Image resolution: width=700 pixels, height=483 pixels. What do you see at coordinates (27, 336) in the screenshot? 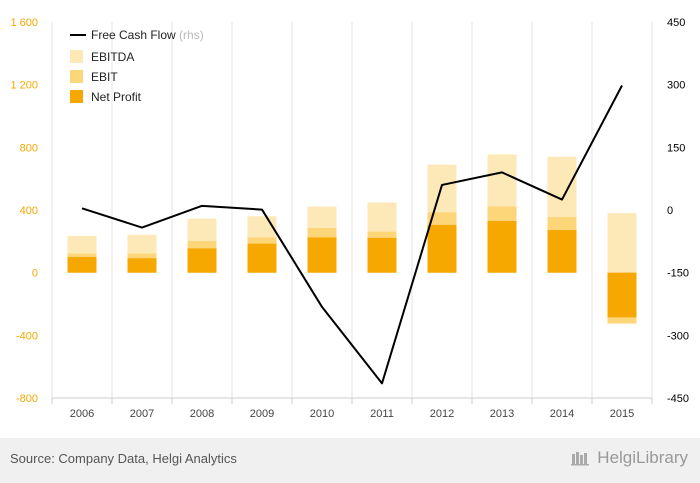
I see `left-tick-label: -400` at bounding box center [27, 336].